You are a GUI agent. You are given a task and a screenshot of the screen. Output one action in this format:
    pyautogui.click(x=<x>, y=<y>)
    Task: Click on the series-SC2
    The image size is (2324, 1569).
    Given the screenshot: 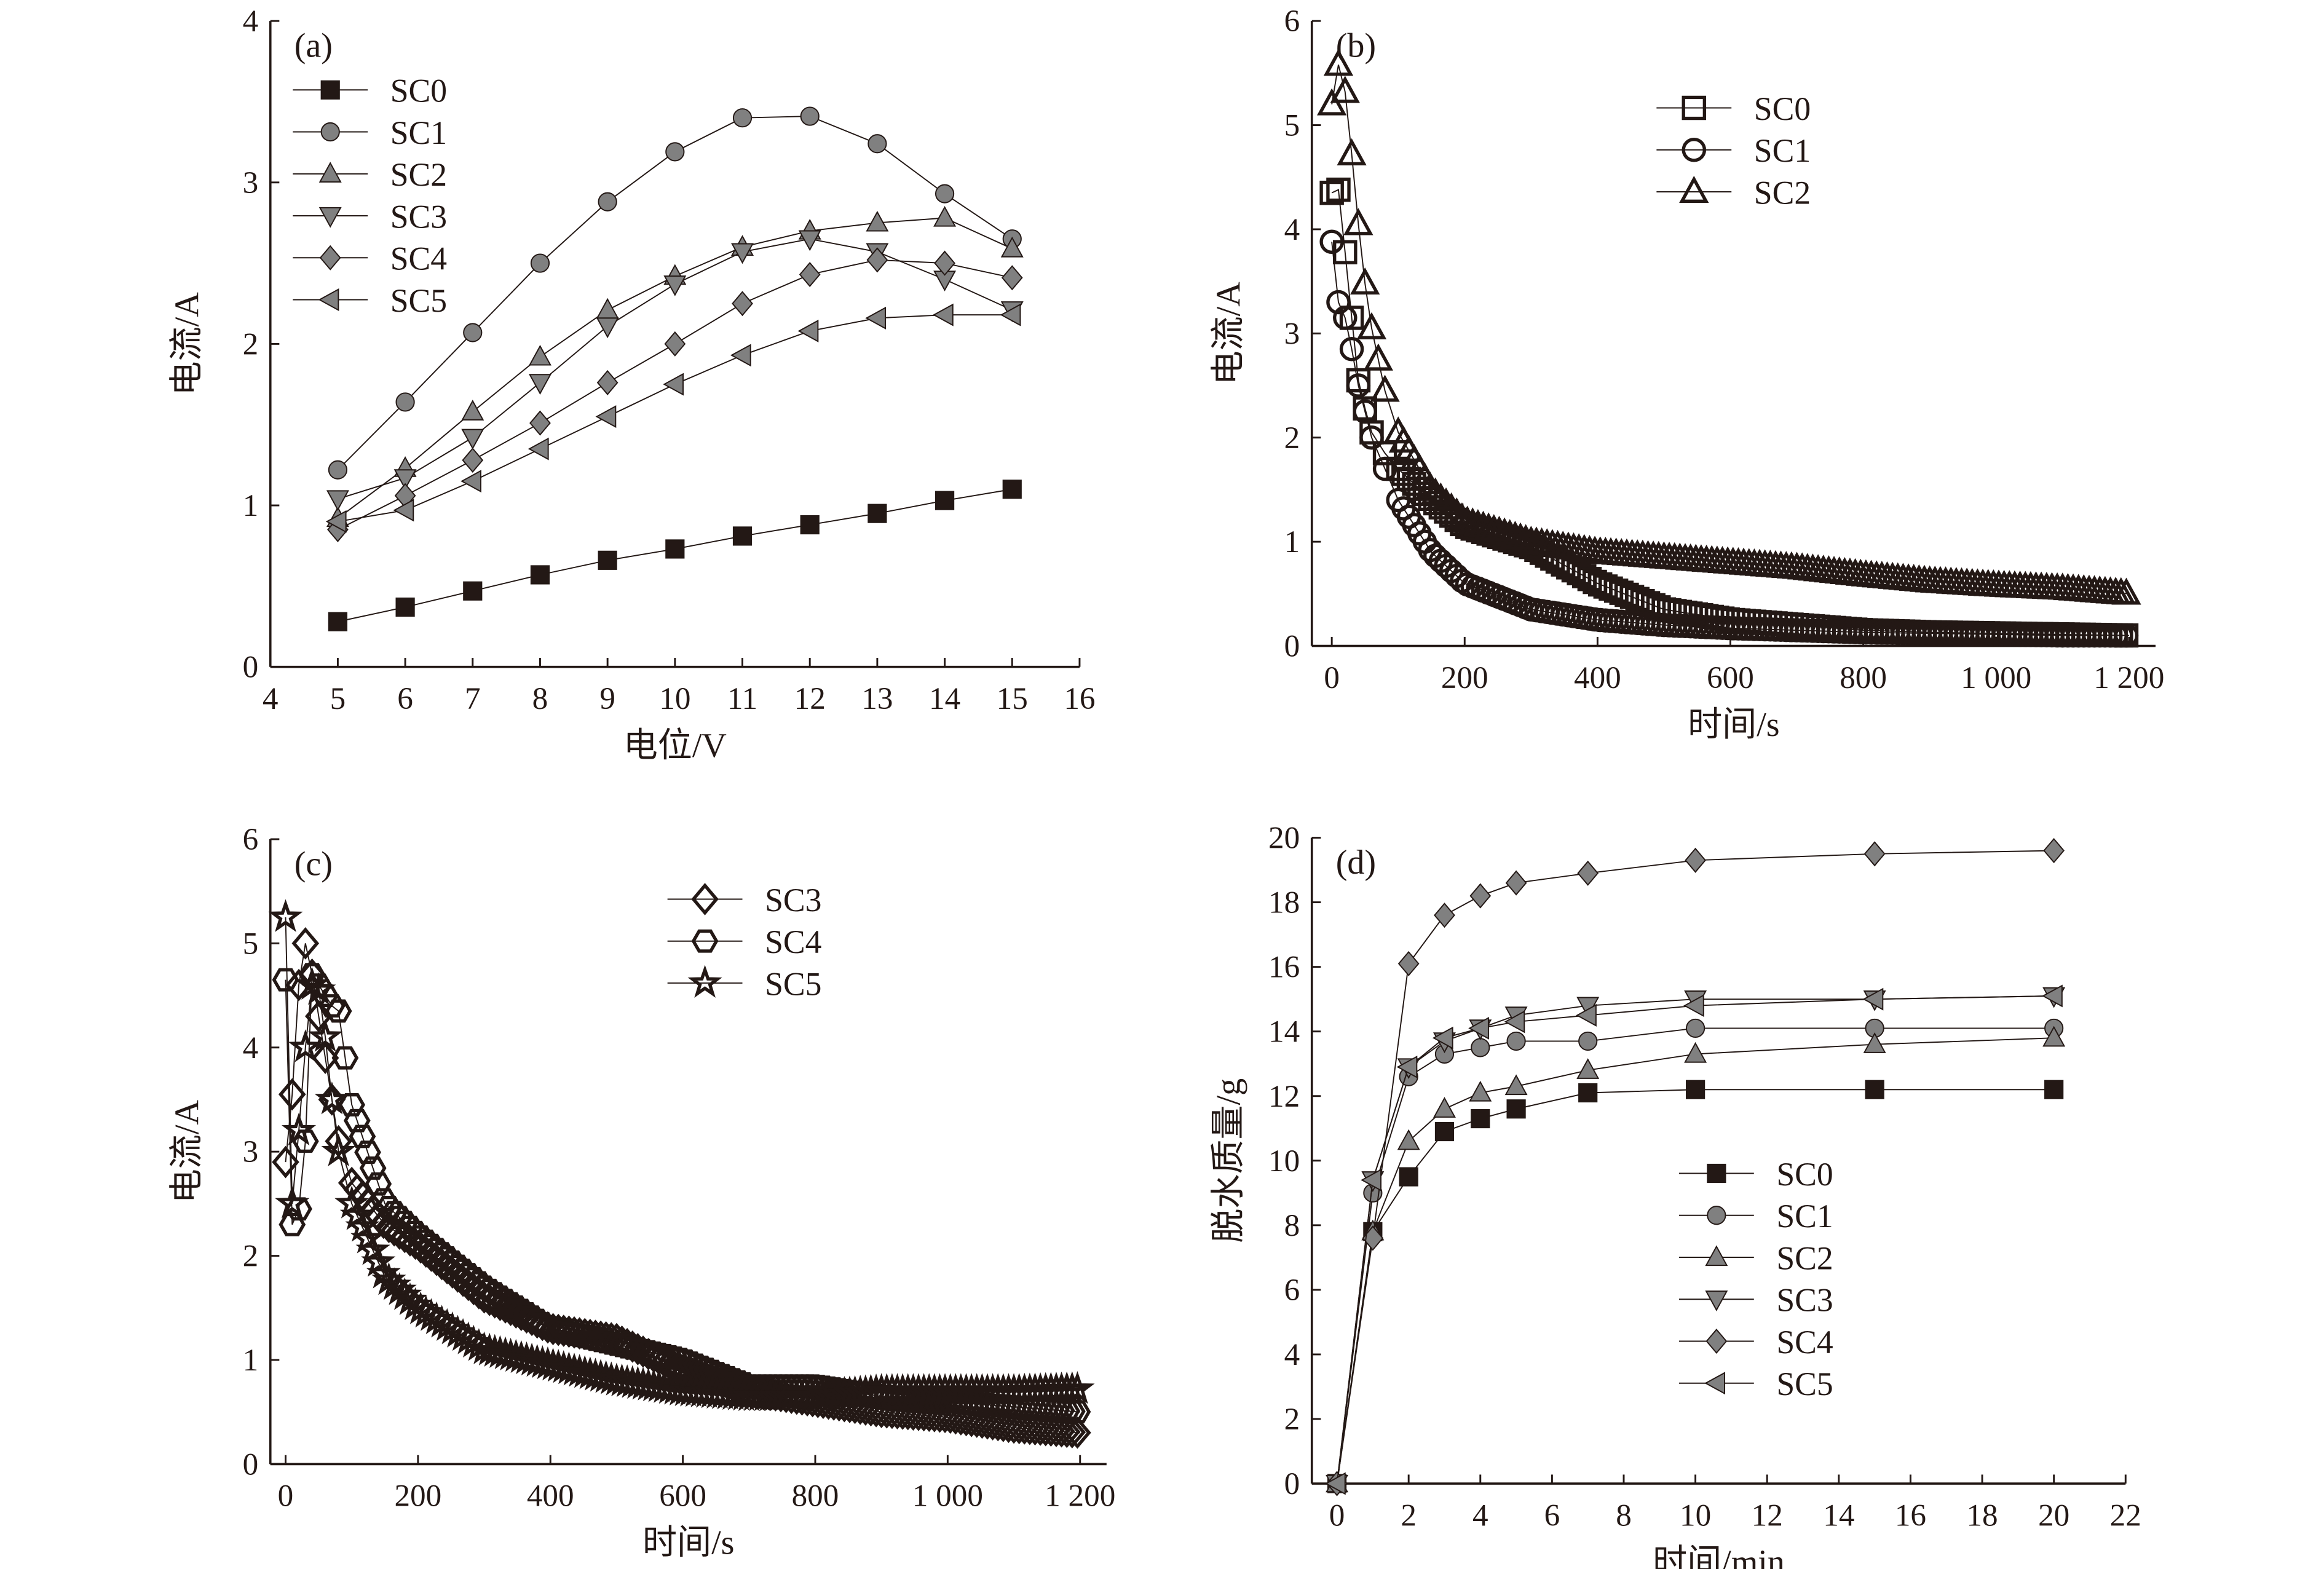 What is the action you would take?
    pyautogui.click(x=1729, y=327)
    